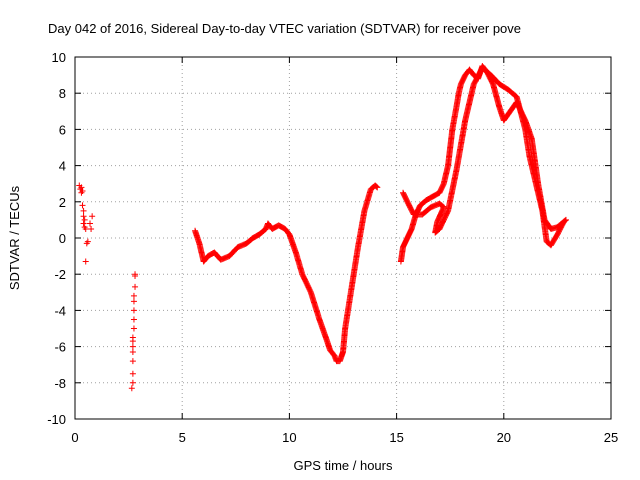  I want to click on y-tick-label: -10, so click(56, 419).